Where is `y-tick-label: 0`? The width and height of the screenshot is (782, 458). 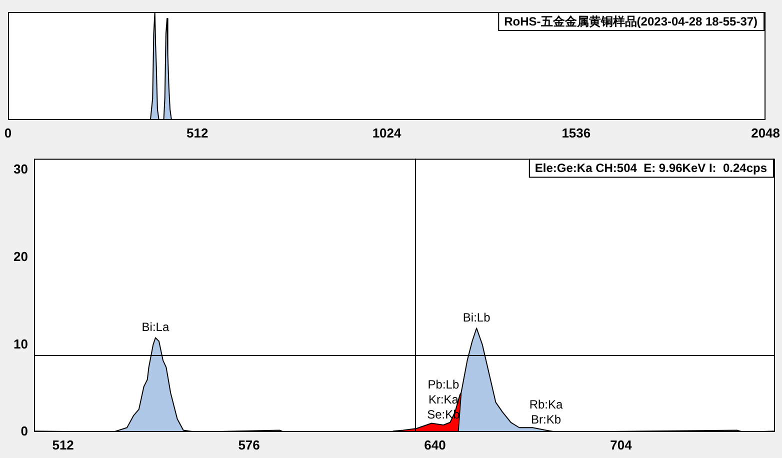
y-tick-label: 0 is located at coordinates (24, 431).